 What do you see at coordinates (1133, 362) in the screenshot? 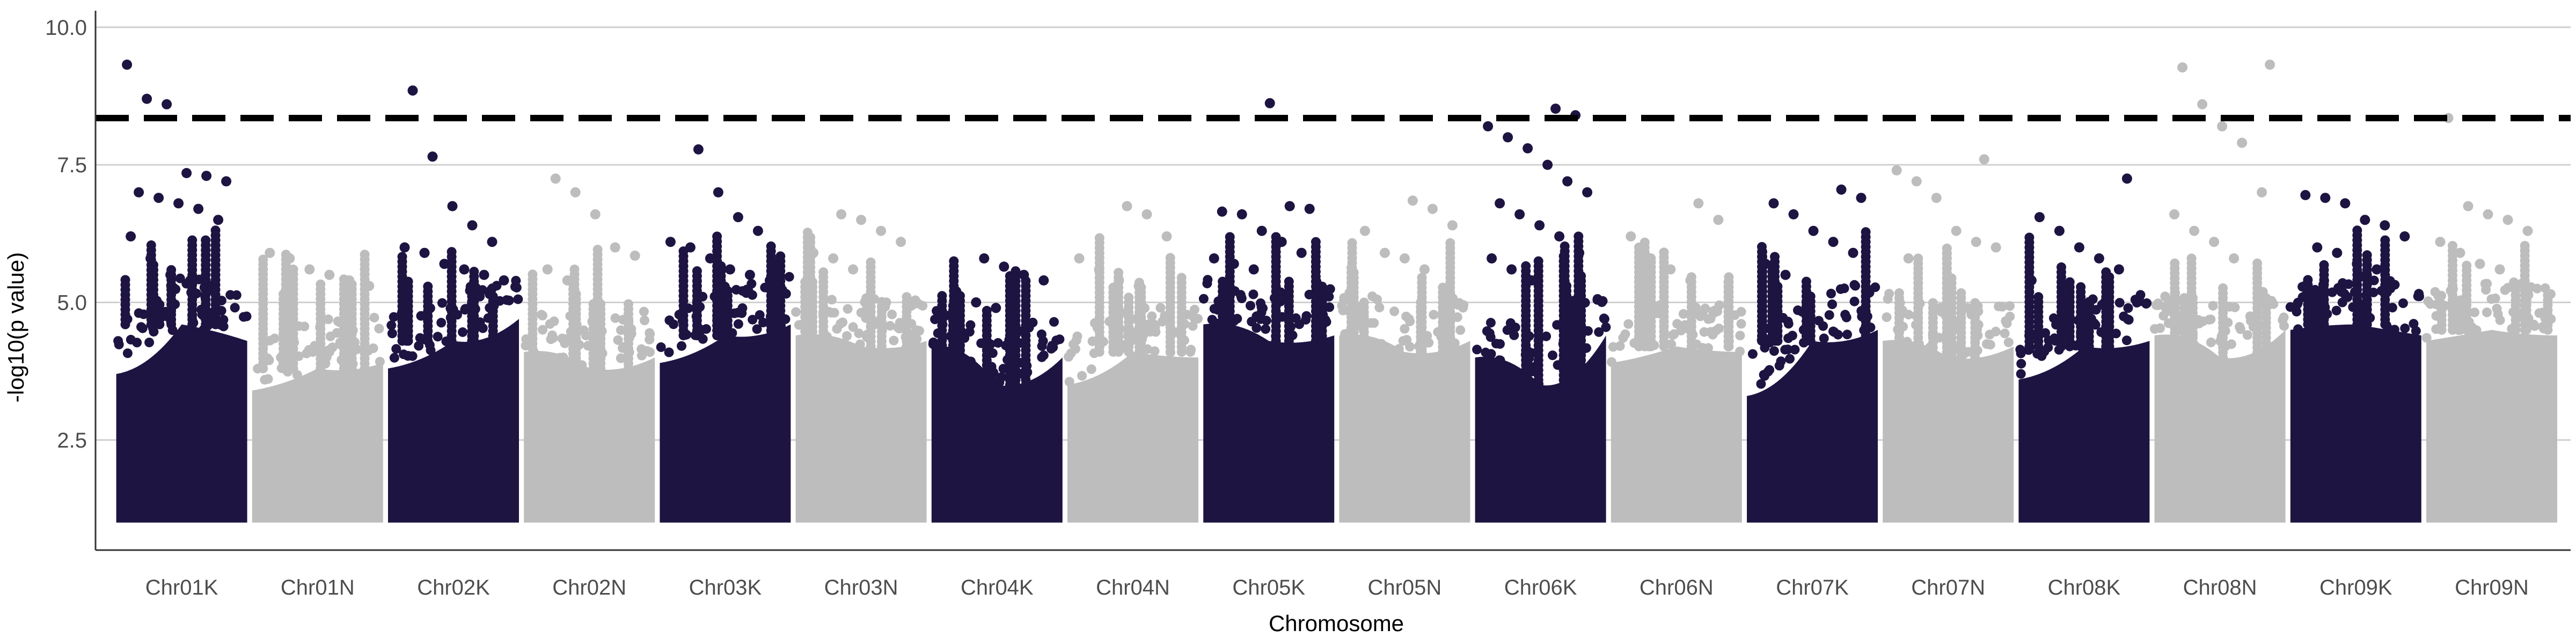
I see `chromosome-Chr04N` at bounding box center [1133, 362].